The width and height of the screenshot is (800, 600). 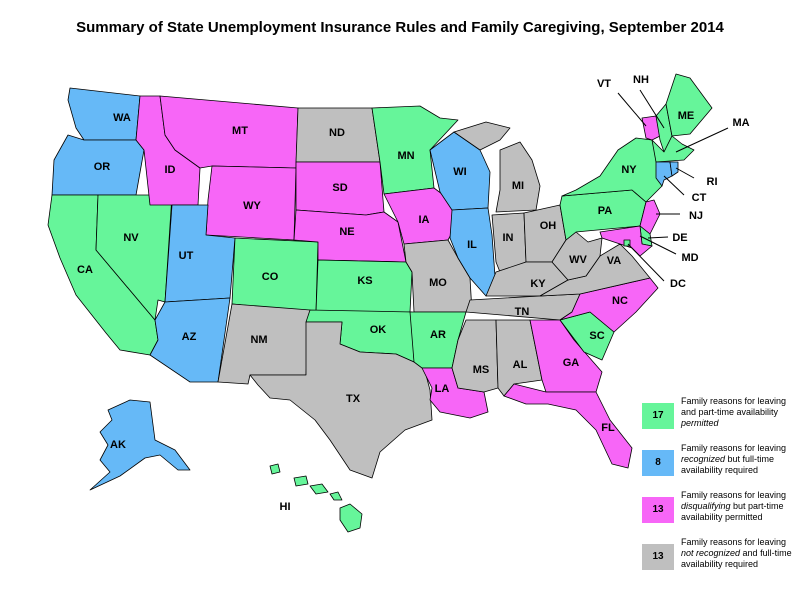 What do you see at coordinates (674, 185) in the screenshot?
I see `leader-CT` at bounding box center [674, 185].